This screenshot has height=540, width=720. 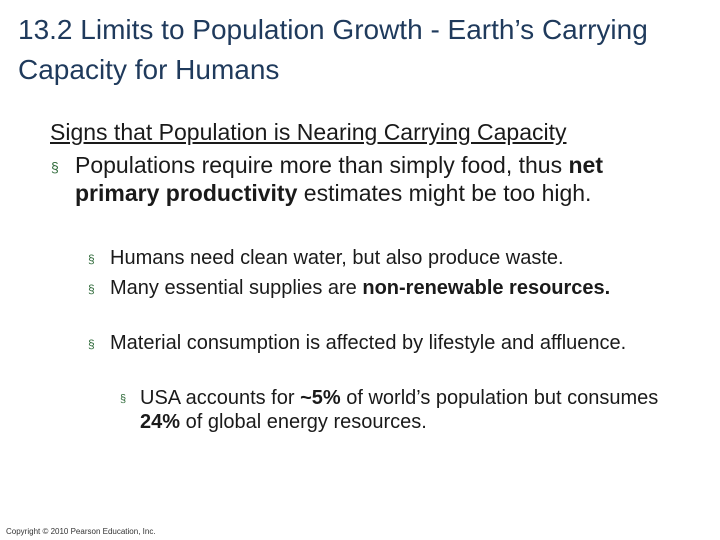 I want to click on item-bold-text: ~5%, so click(x=320, y=398).